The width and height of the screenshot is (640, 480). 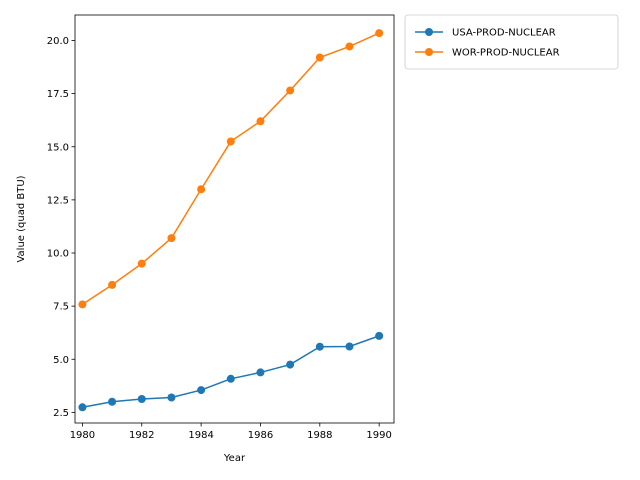 What do you see at coordinates (58, 94) in the screenshot?
I see `y-tick-label: 17.5` at bounding box center [58, 94].